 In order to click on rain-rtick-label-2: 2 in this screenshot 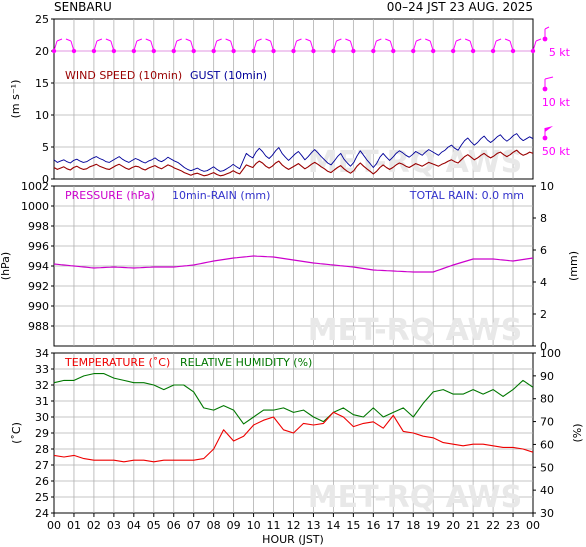, I will do `click(543, 314)`.